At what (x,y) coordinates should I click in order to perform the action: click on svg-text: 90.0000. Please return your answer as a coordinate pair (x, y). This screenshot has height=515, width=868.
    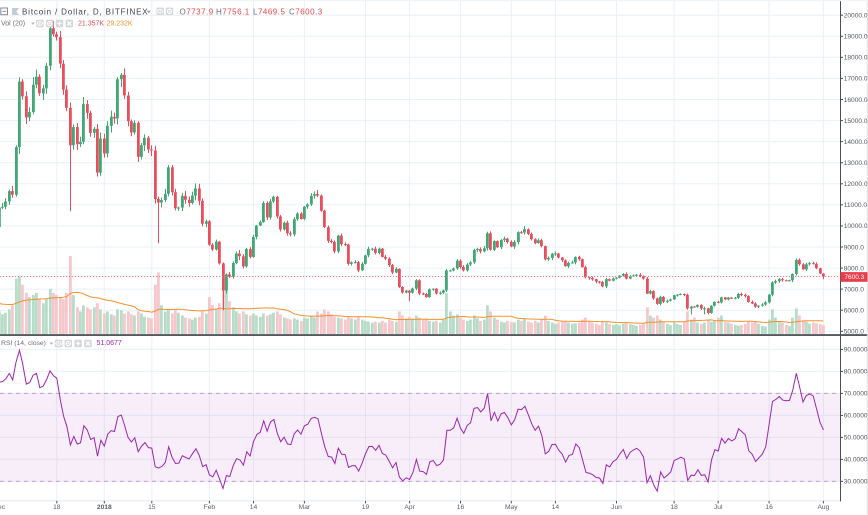
    Looking at the image, I should click on (856, 350).